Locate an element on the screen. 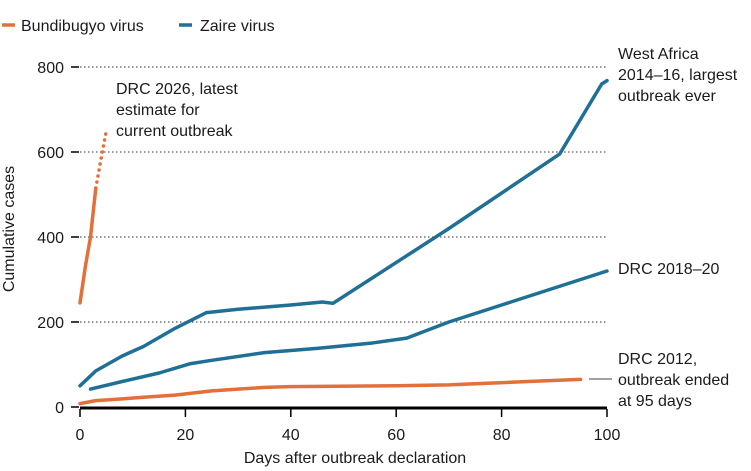  legend-layer: Bundibugyo virus Zaire virus is located at coordinates (138, 26).